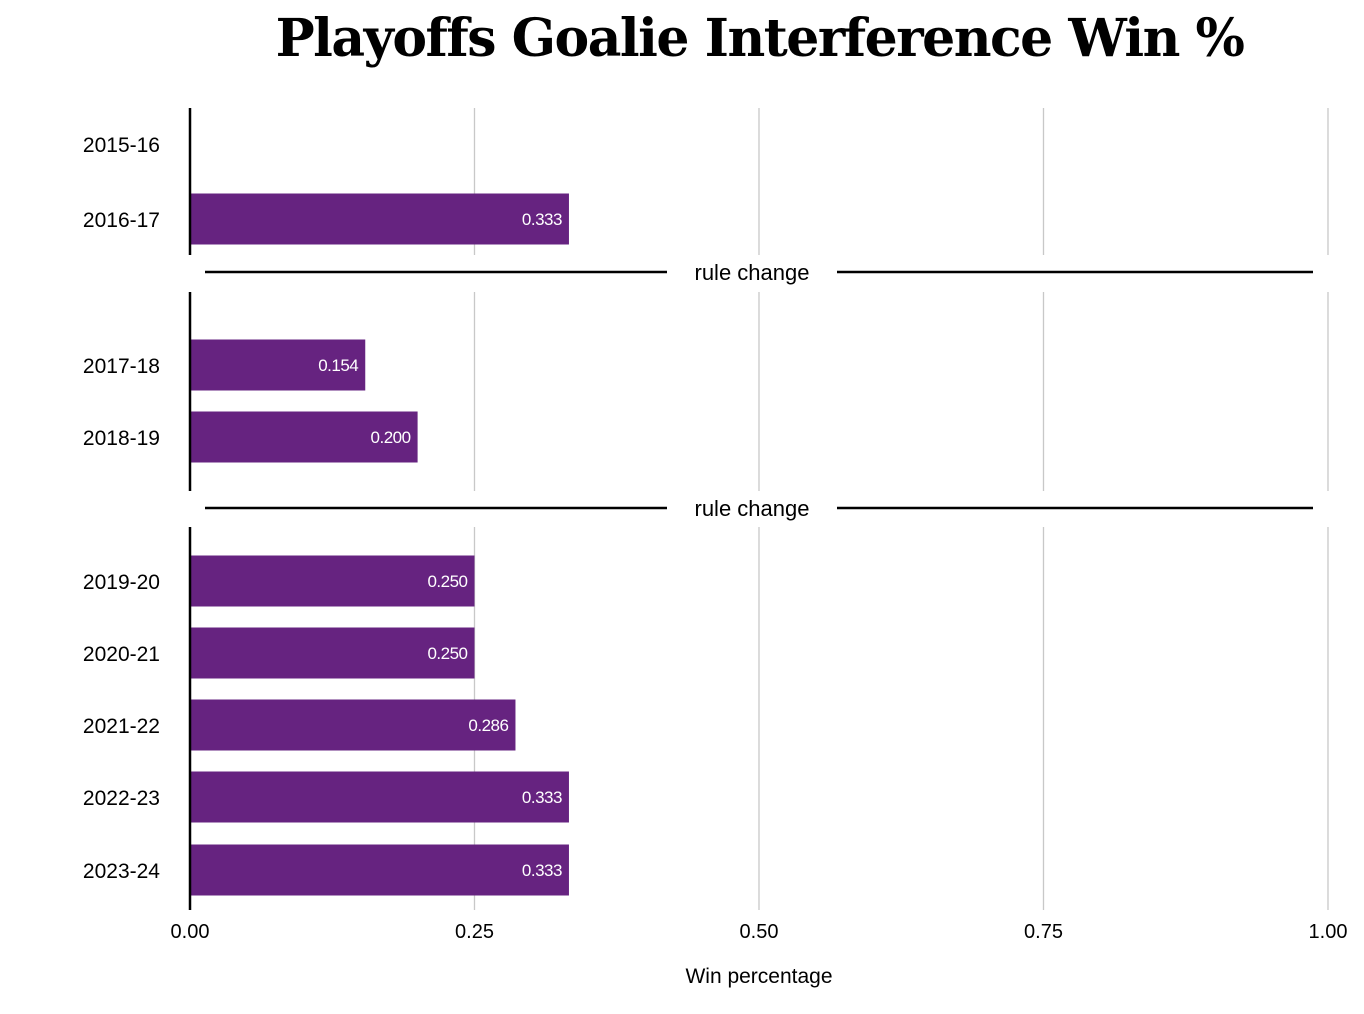 Image resolution: width=1364 pixels, height=1014 pixels. Describe the element at coordinates (121, 366) in the screenshot. I see `y-tick-label: 2017-18` at that location.